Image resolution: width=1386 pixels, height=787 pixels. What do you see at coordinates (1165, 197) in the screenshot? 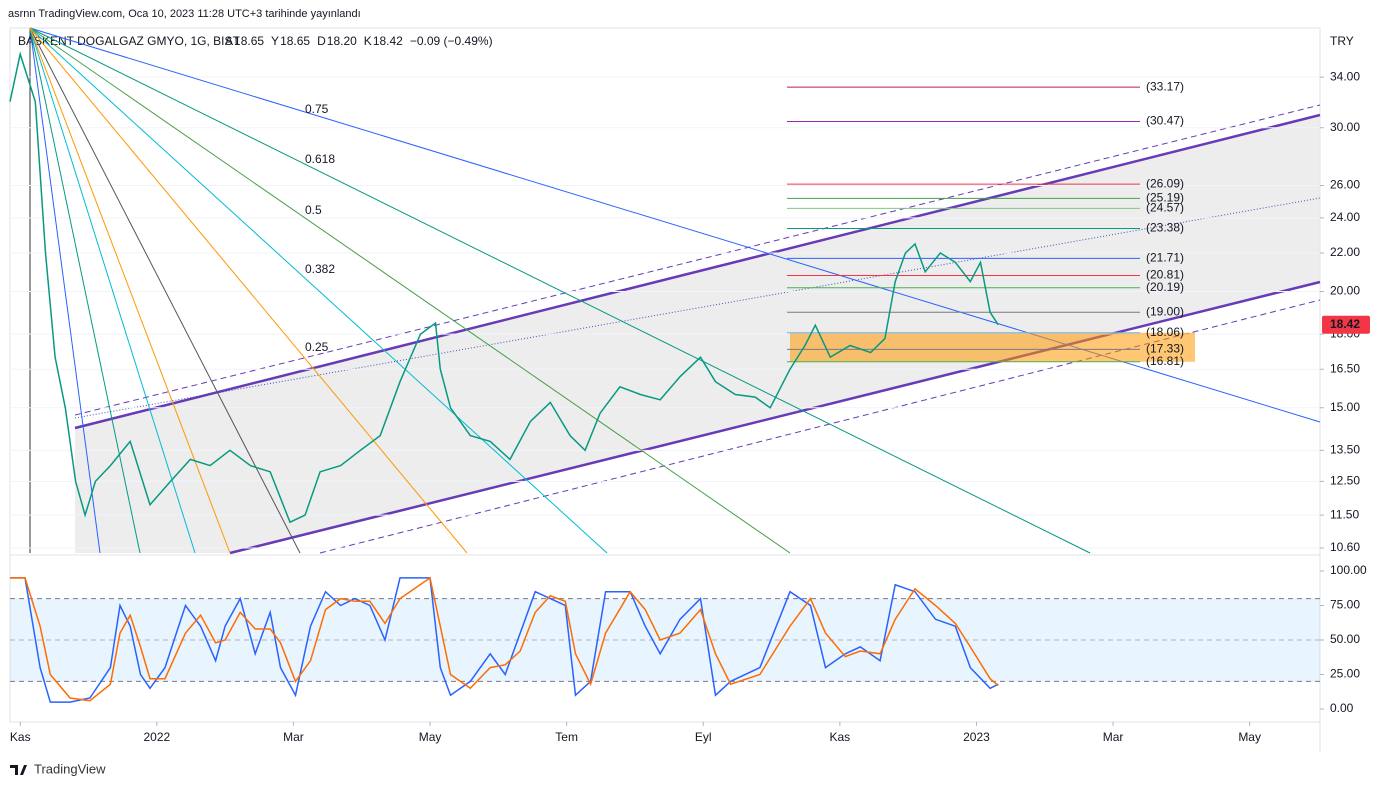
I see `fib-label: (25.19)` at bounding box center [1165, 197].